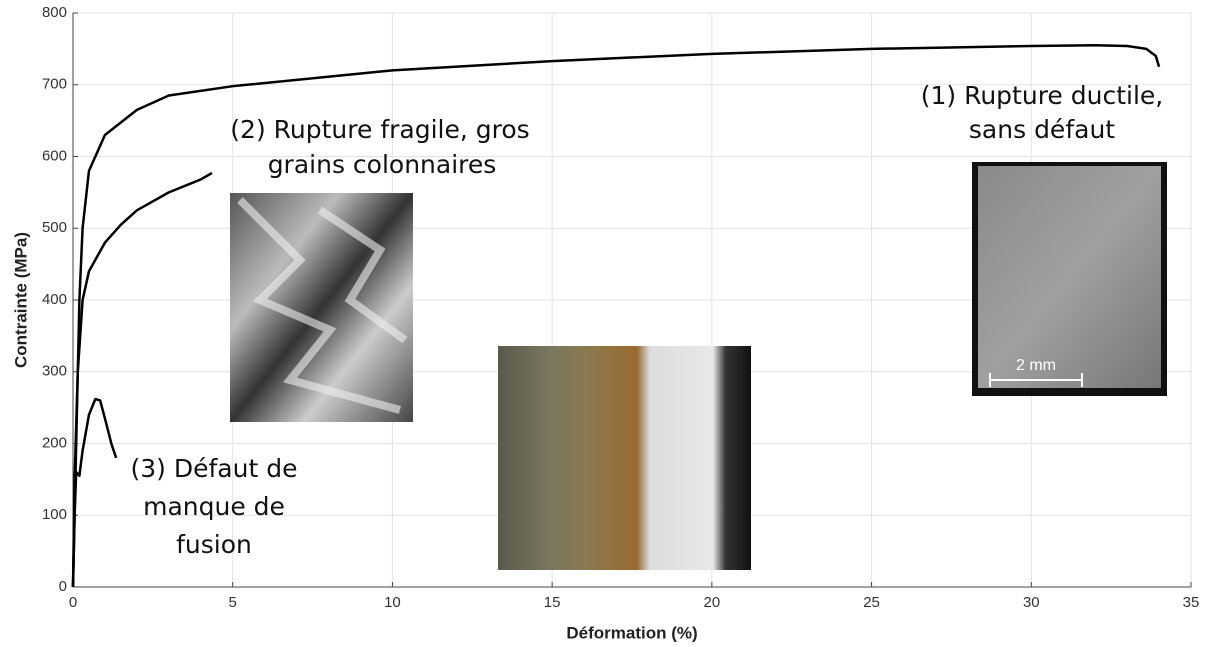  Describe the element at coordinates (382, 164) in the screenshot. I see `annotation: grains colonnaires` at that location.